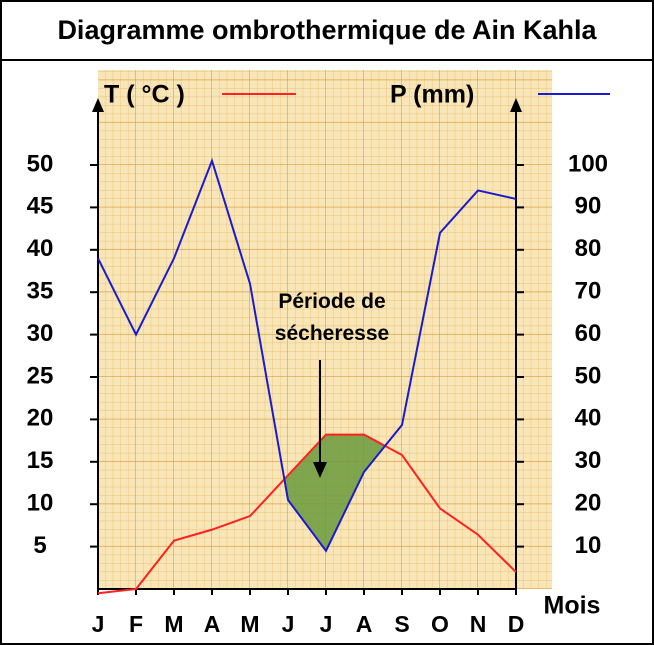  I want to click on y-tick-label: 30, so click(40, 333).